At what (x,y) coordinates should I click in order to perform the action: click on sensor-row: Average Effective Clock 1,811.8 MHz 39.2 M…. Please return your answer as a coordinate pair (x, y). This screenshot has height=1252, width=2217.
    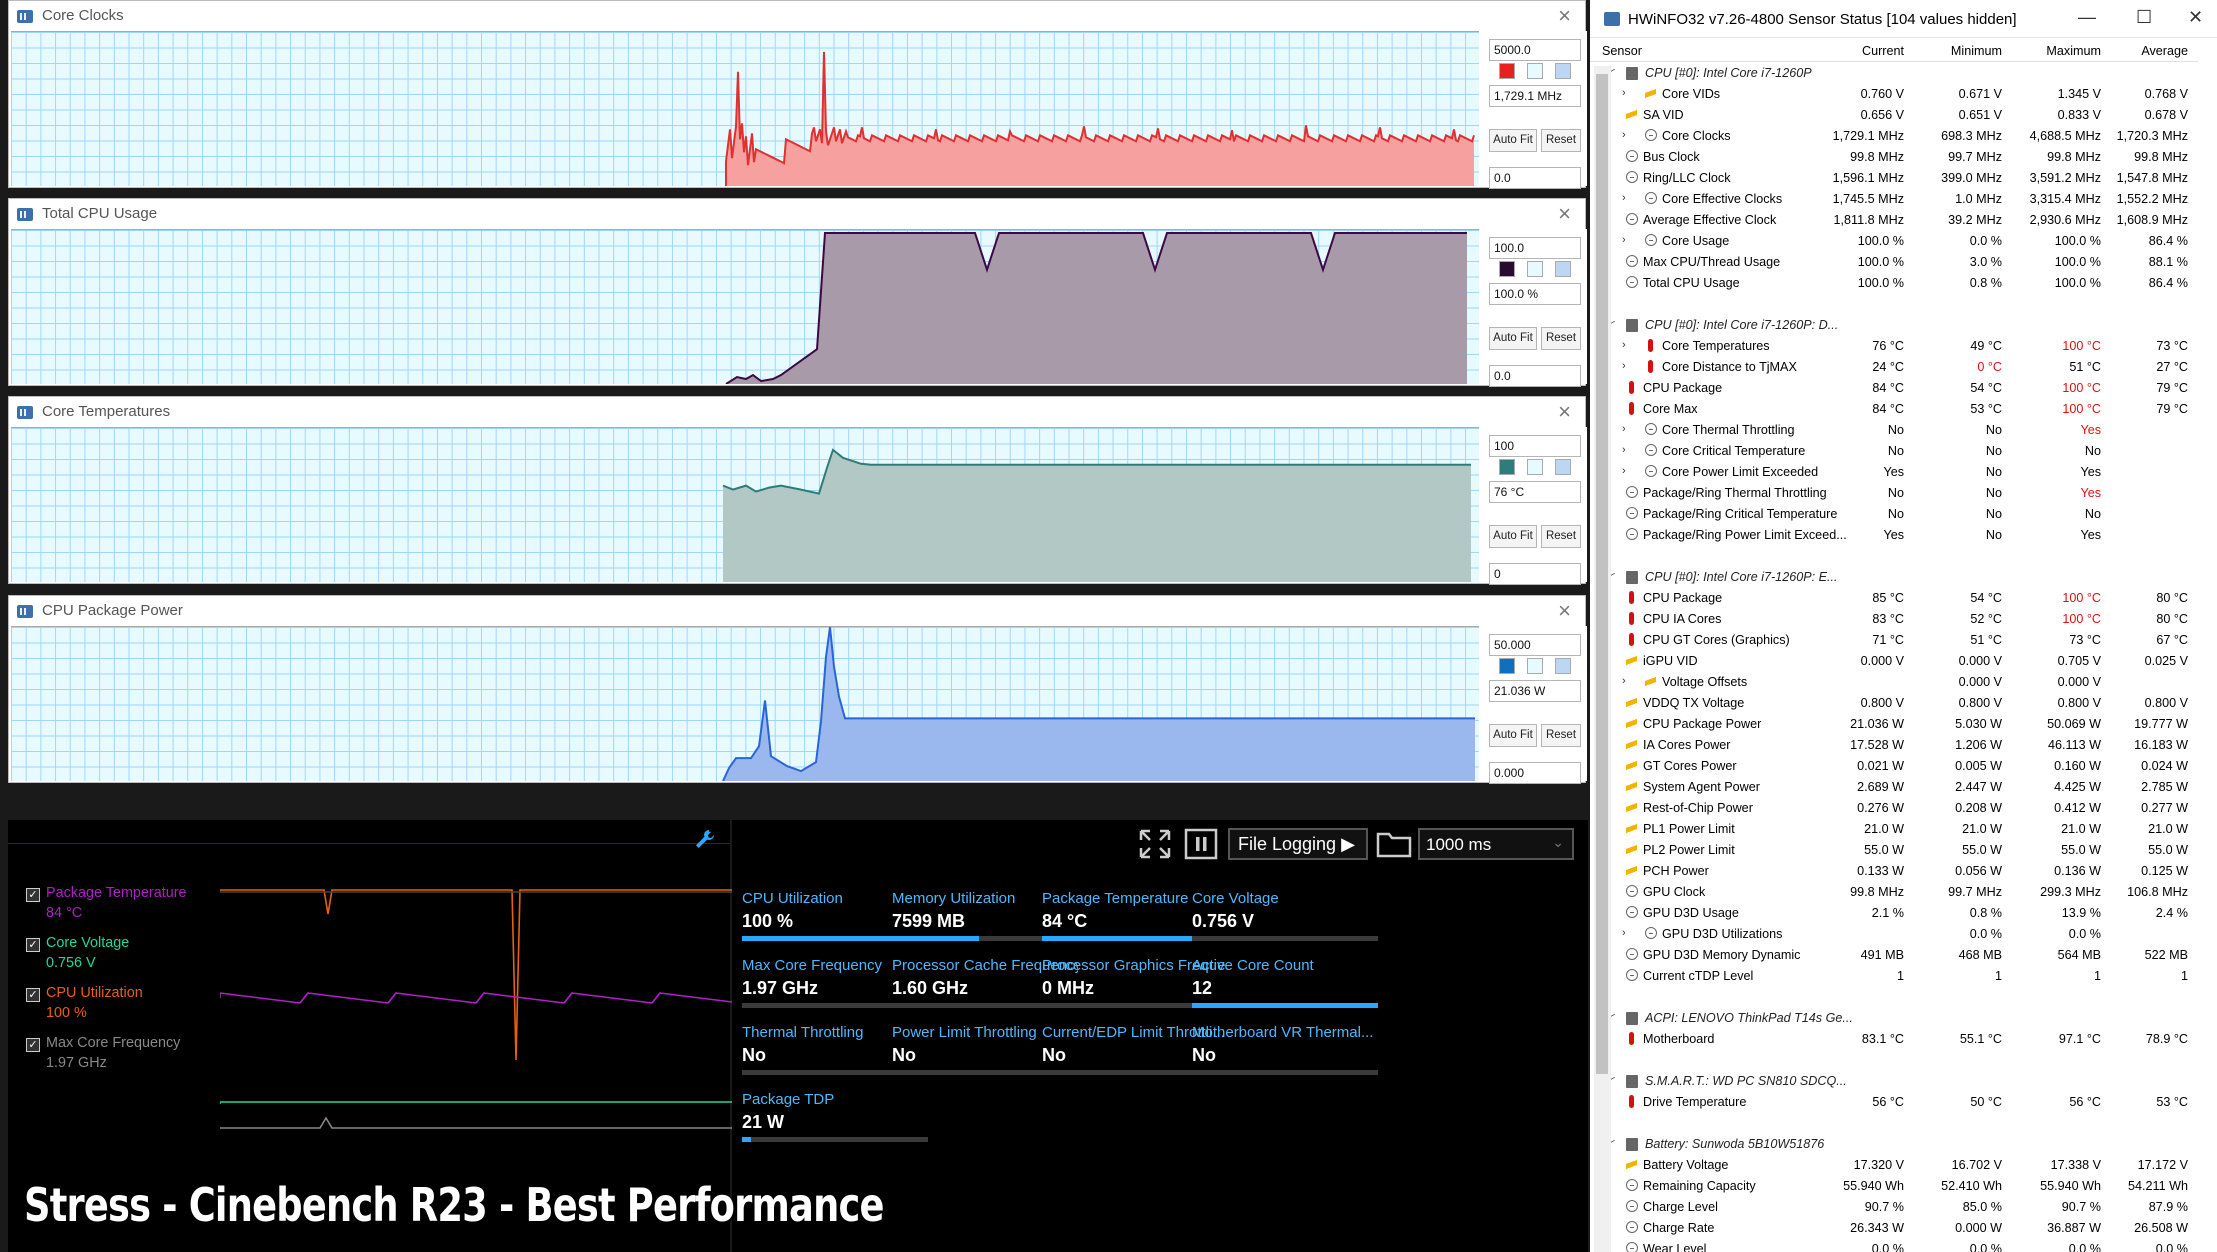
    Looking at the image, I should click on (1894, 220).